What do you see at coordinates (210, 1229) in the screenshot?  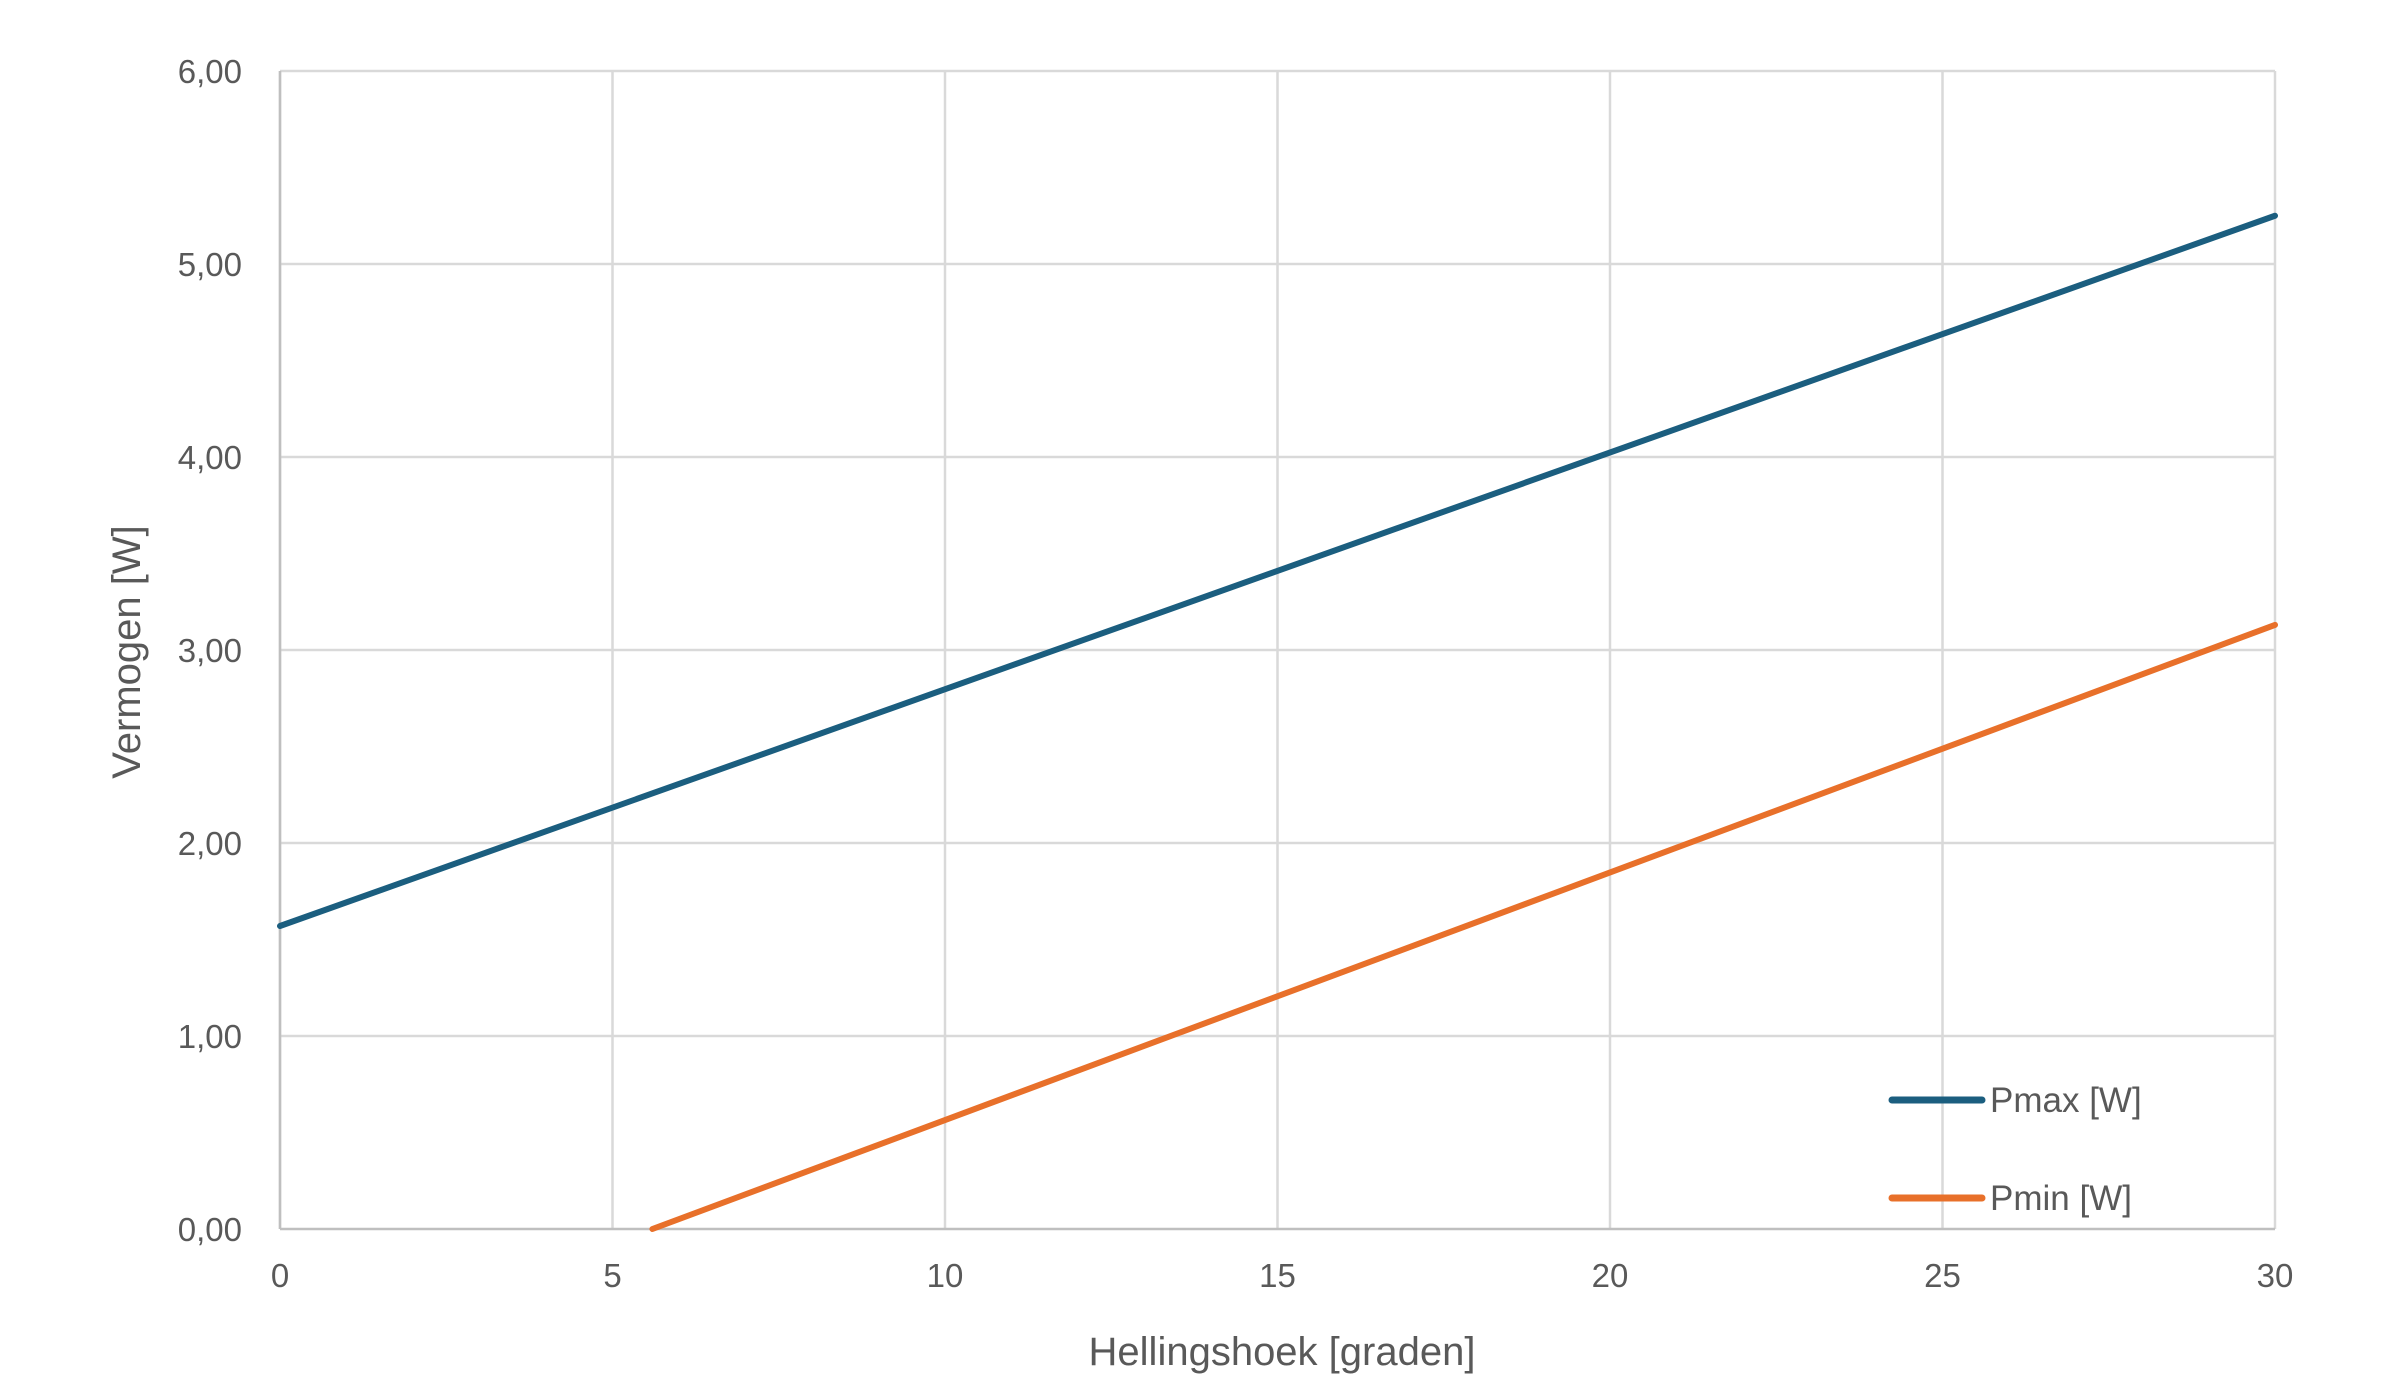 I see `y-tick-label: 0,00` at bounding box center [210, 1229].